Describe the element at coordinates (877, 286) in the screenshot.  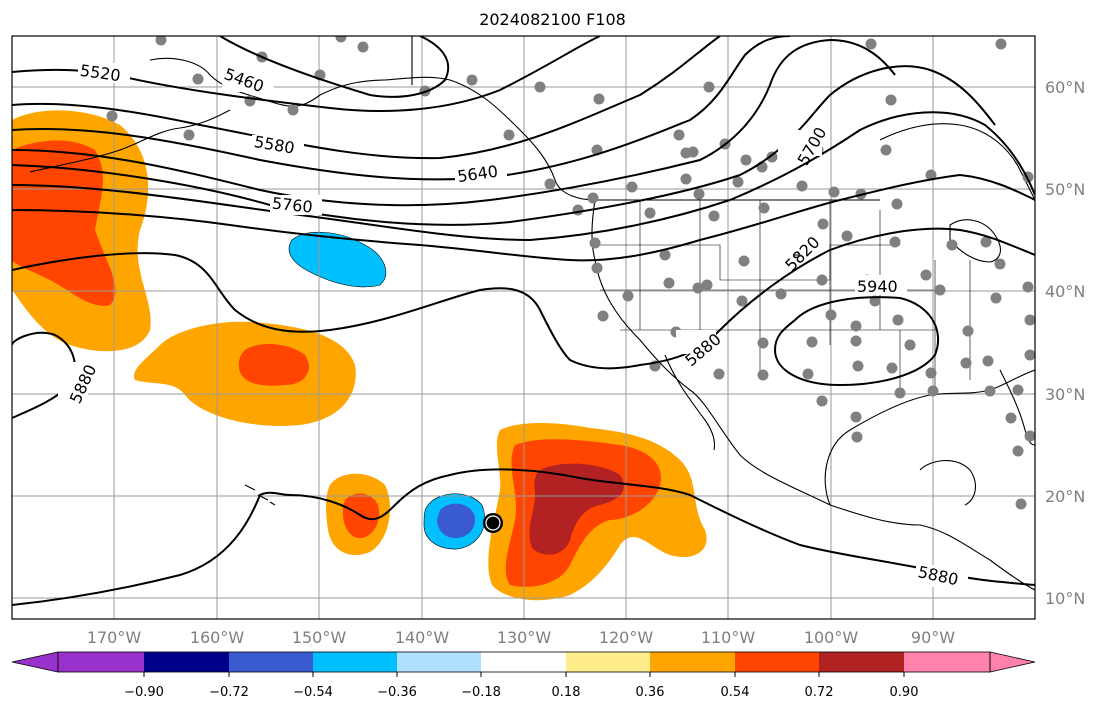
I see `contour-label: 5940` at that location.